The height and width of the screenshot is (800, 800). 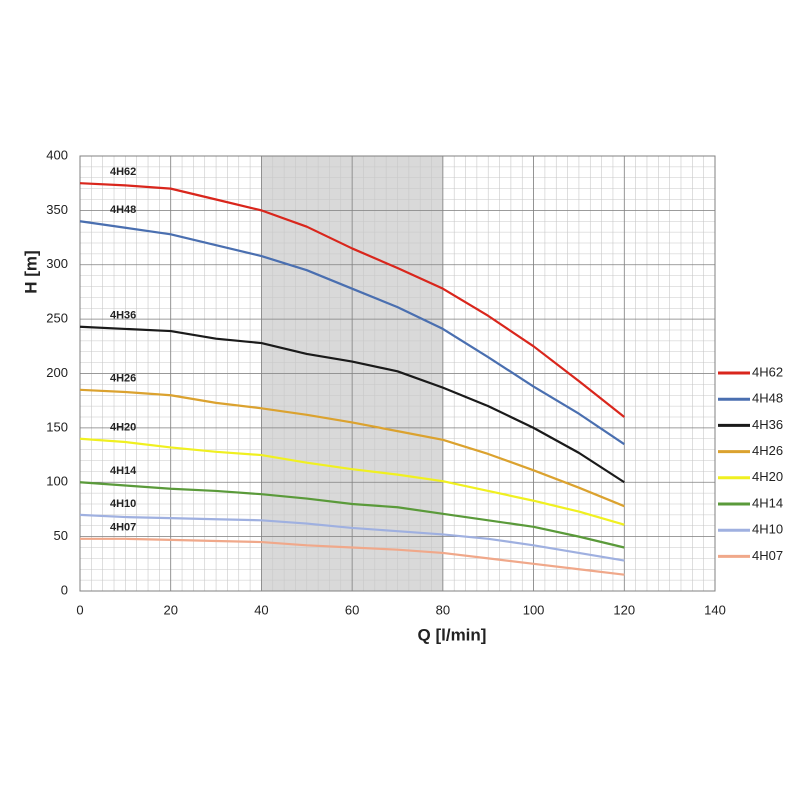 I want to click on y-tick-label: 350, so click(x=57, y=209).